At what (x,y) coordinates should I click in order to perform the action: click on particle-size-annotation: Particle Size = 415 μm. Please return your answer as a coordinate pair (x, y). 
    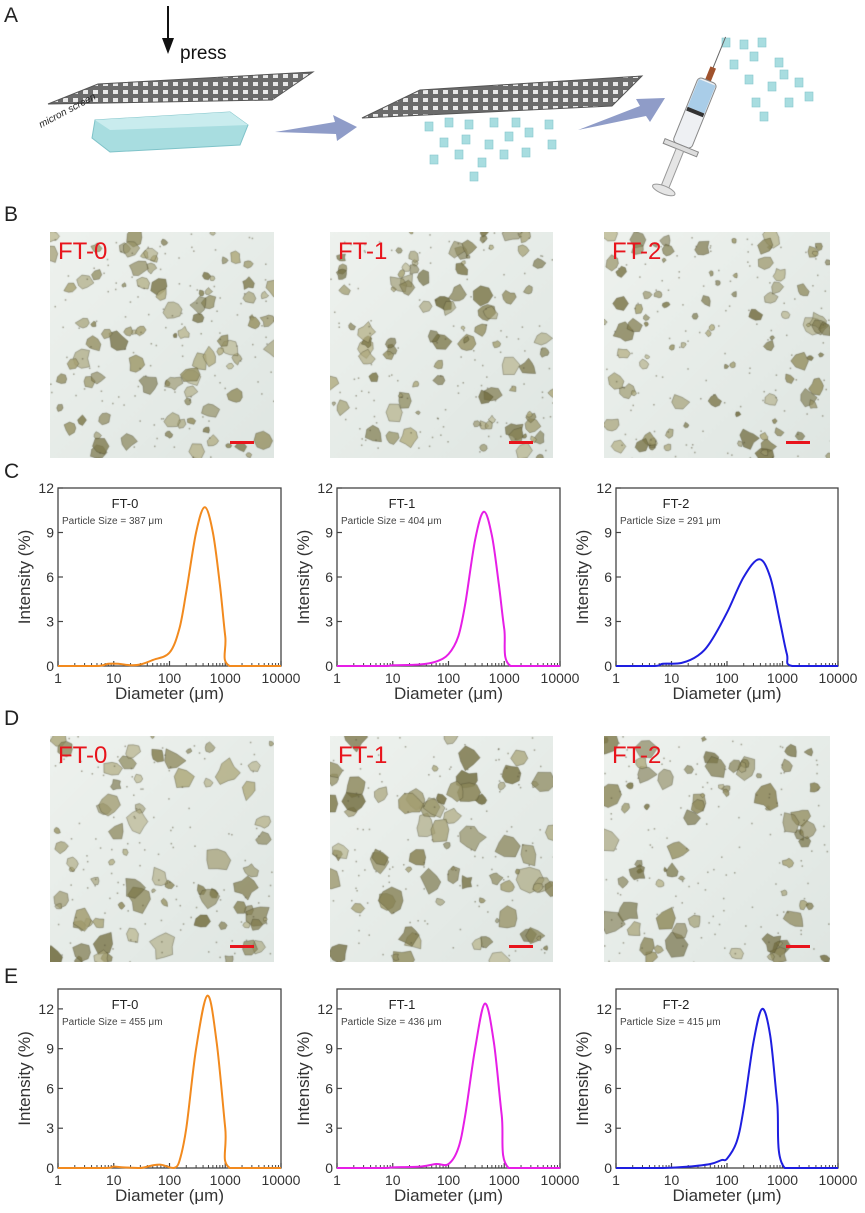
    Looking at the image, I should click on (670, 1022).